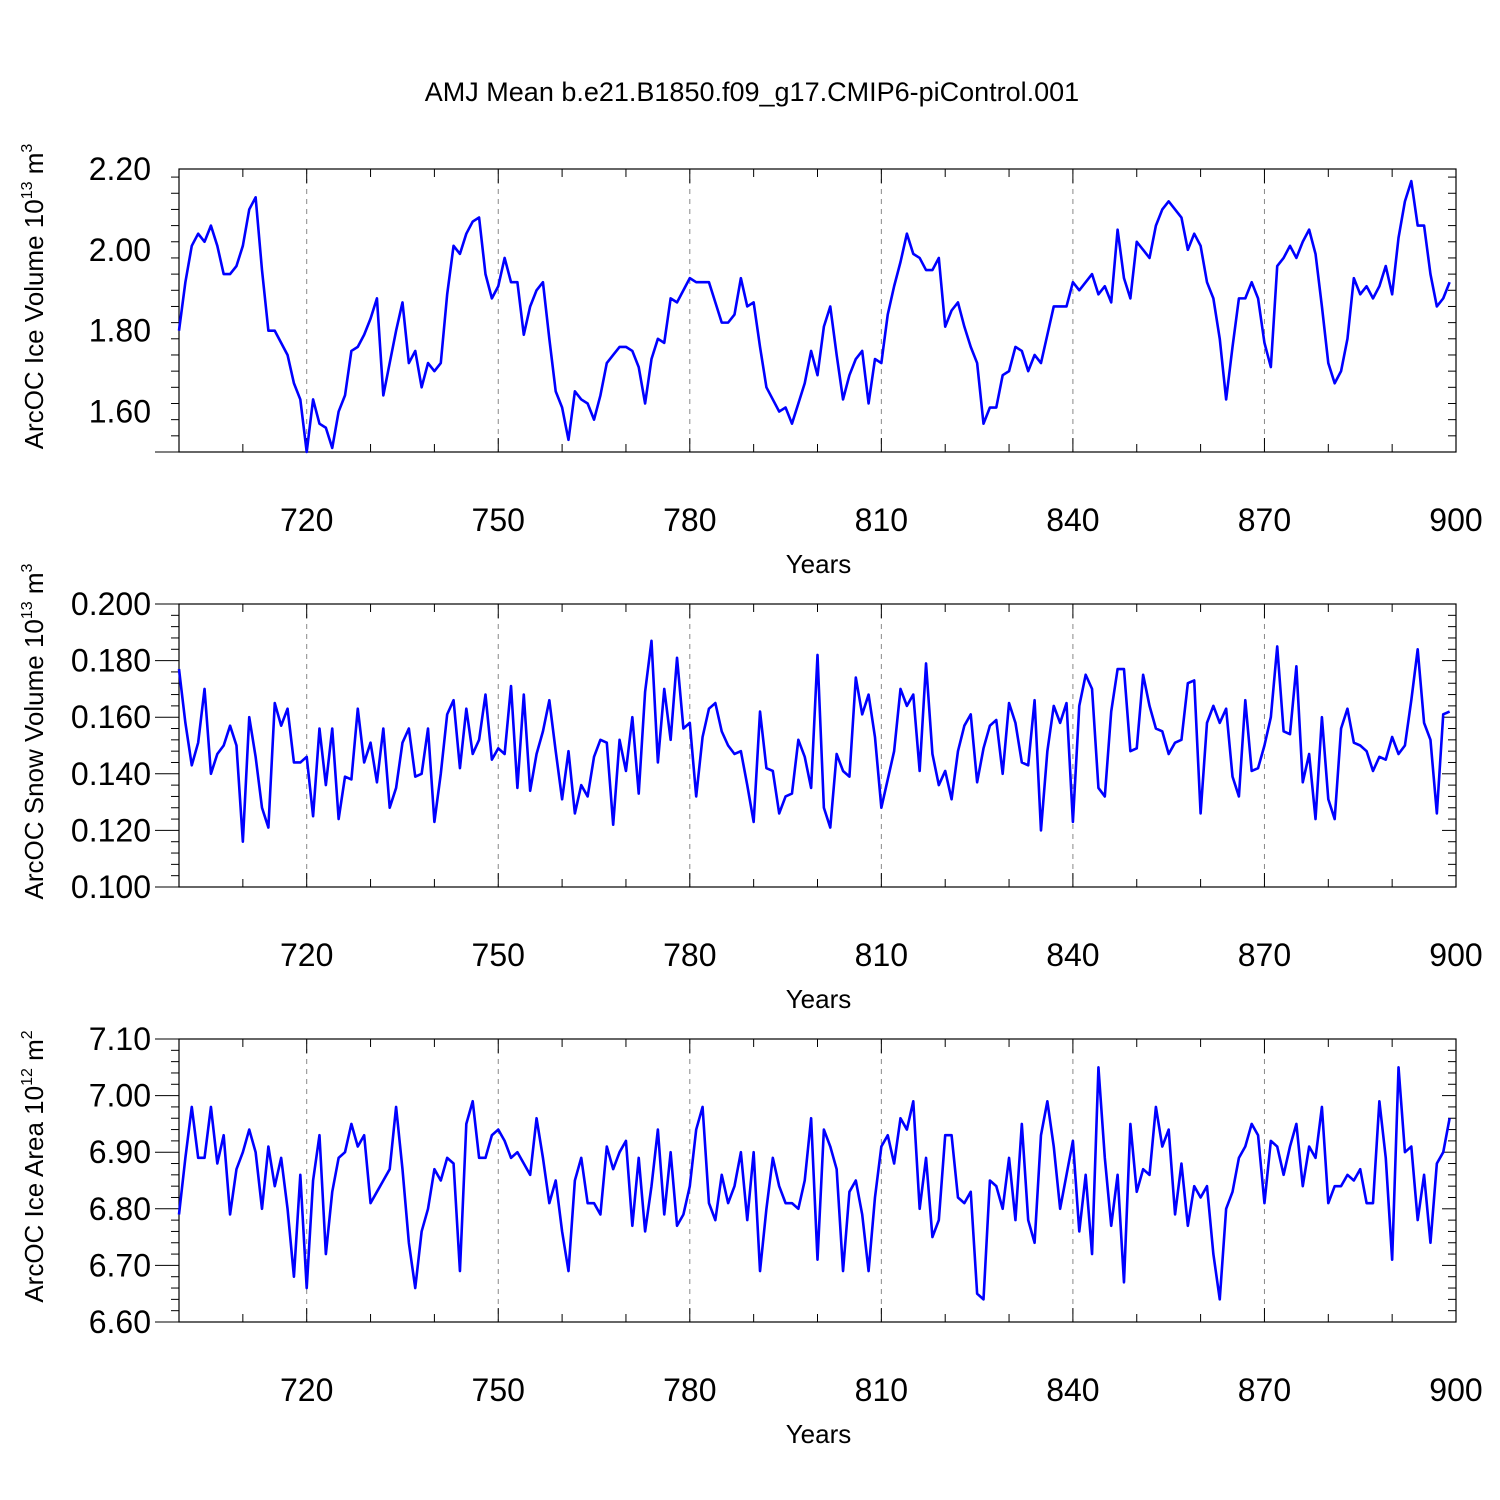 The height and width of the screenshot is (1500, 1500). What do you see at coordinates (27, 1034) in the screenshot?
I see `y-axis-title-unit-exponent: 2` at bounding box center [27, 1034].